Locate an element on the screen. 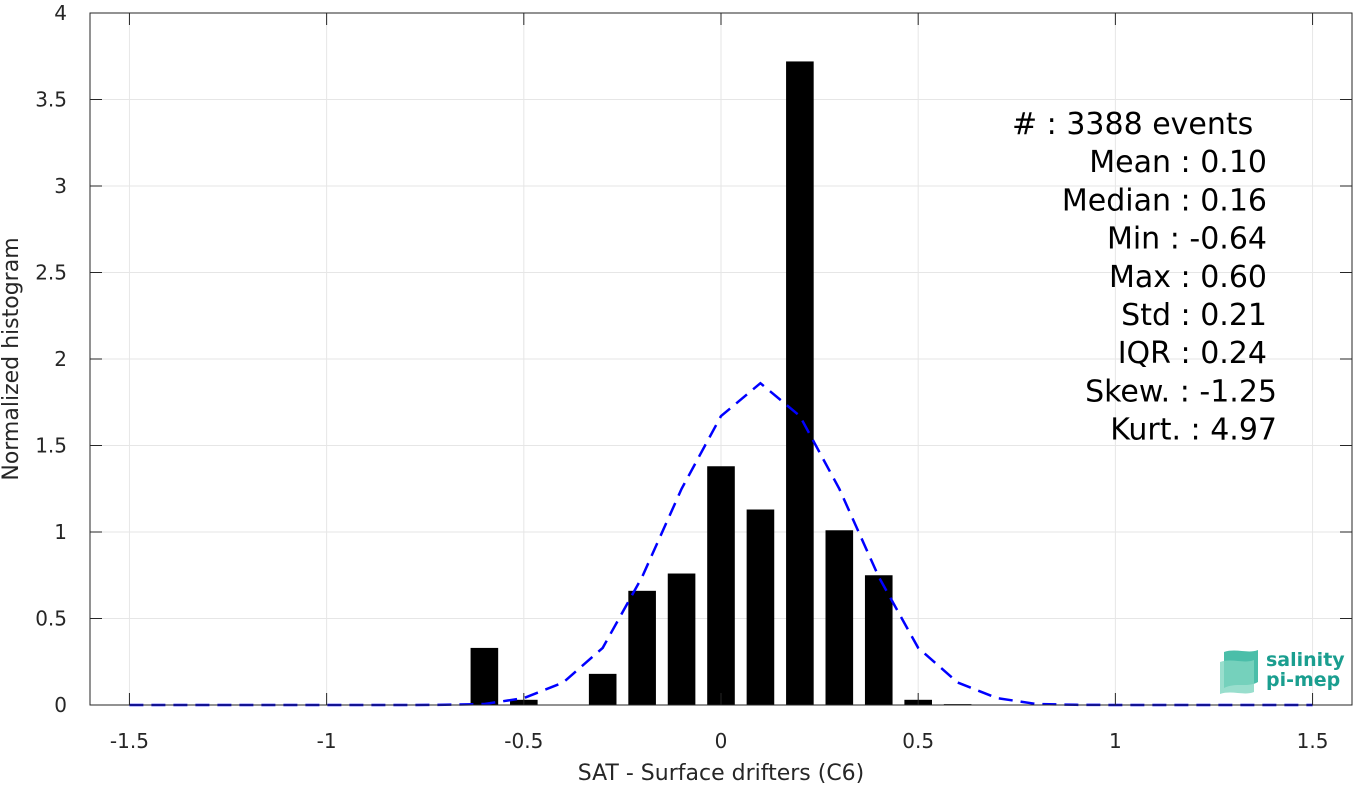  y-tick-label: 0.5 is located at coordinates (51, 619).